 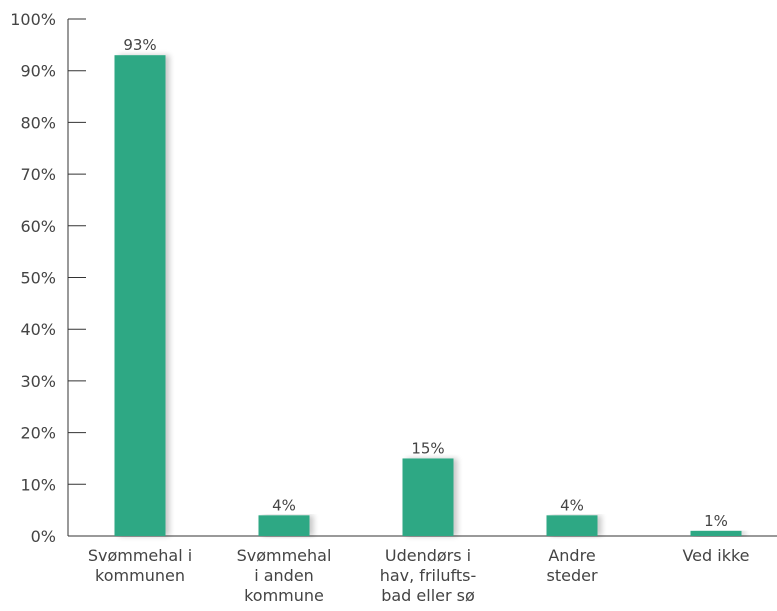 I want to click on bar-value-label: 1%, so click(x=716, y=521).